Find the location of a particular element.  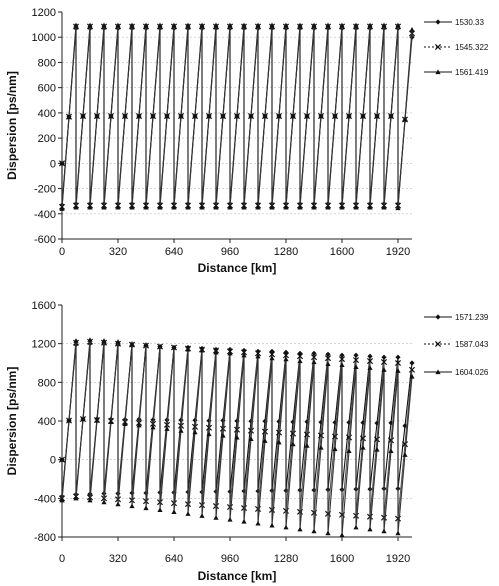

x-tick-label: 0 is located at coordinates (62, 252).